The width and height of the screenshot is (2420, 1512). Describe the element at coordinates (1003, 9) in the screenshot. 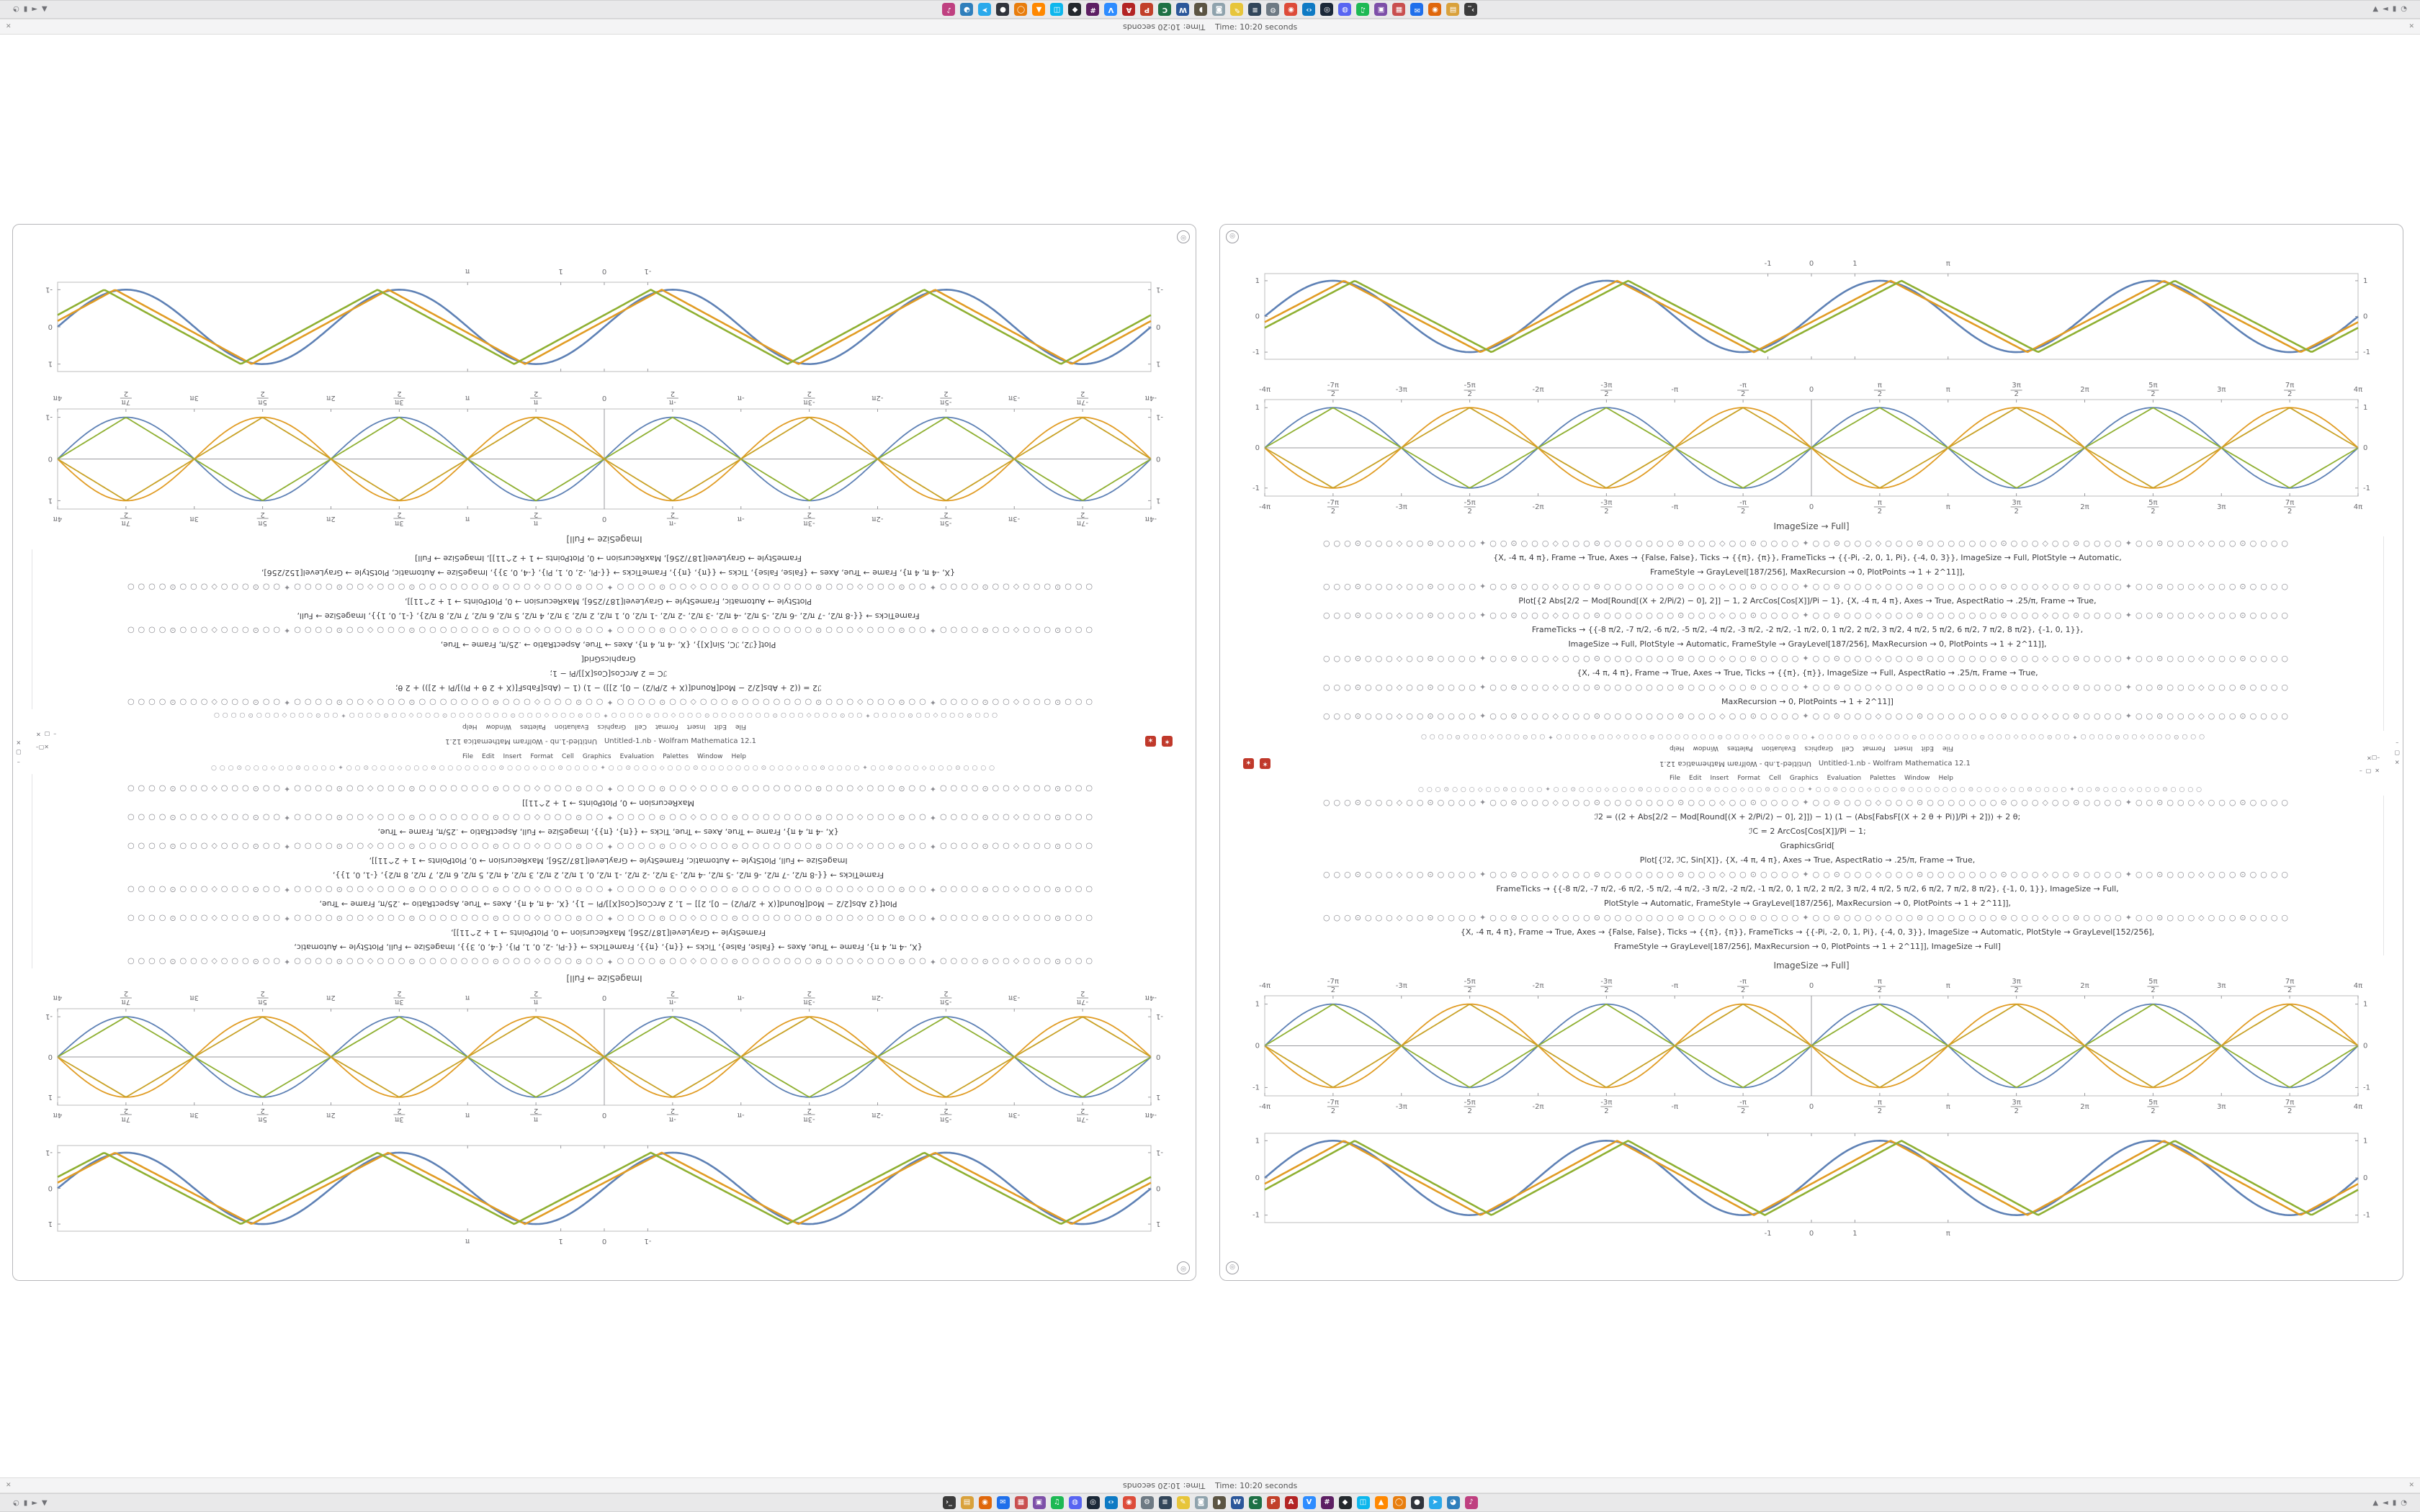

I see `taskbar-icon-obs: ●` at that location.